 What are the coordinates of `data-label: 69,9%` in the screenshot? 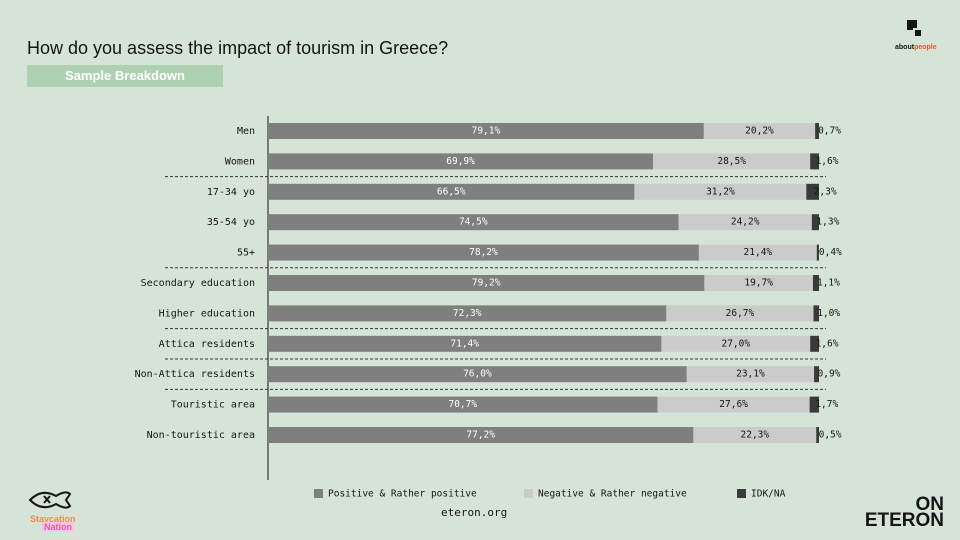 It's located at (460, 161).